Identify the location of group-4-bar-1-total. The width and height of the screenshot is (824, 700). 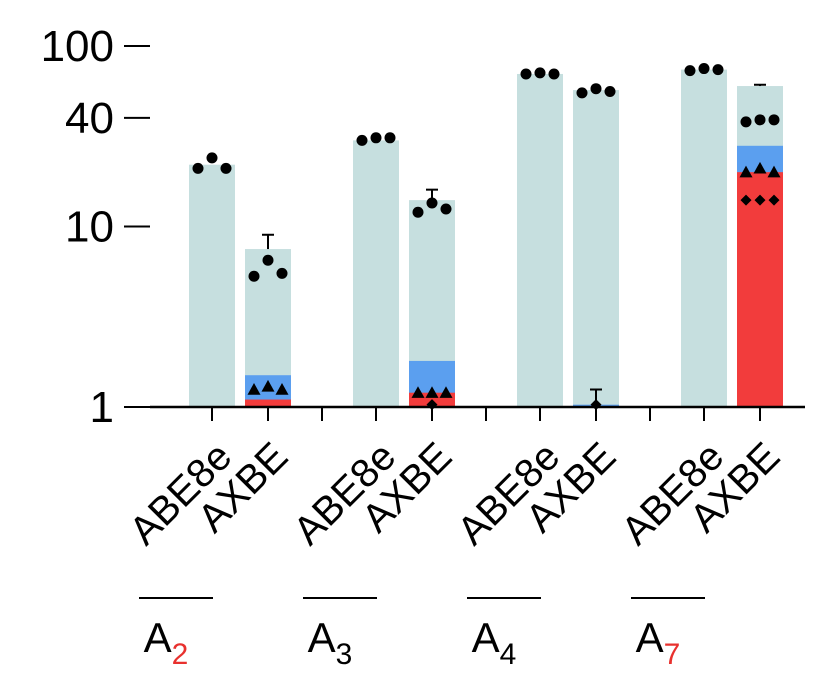
(704, 238).